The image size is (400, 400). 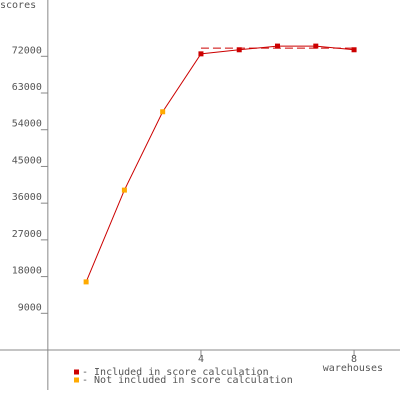 What do you see at coordinates (353, 368) in the screenshot?
I see `x-axis-label: warehouses` at bounding box center [353, 368].